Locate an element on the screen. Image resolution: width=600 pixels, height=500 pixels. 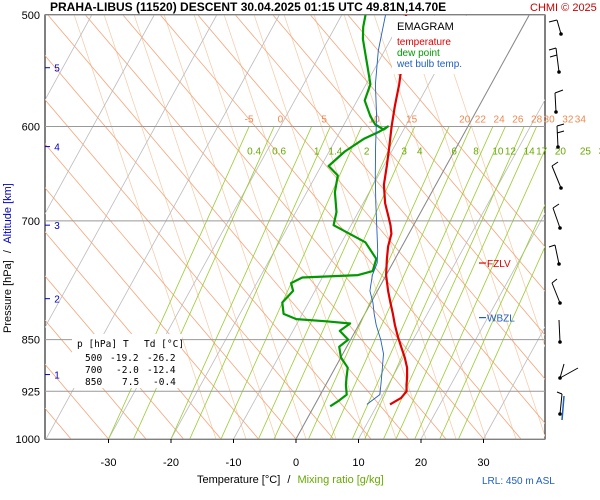
altitude-tick-label: 1 is located at coordinates (57, 376).